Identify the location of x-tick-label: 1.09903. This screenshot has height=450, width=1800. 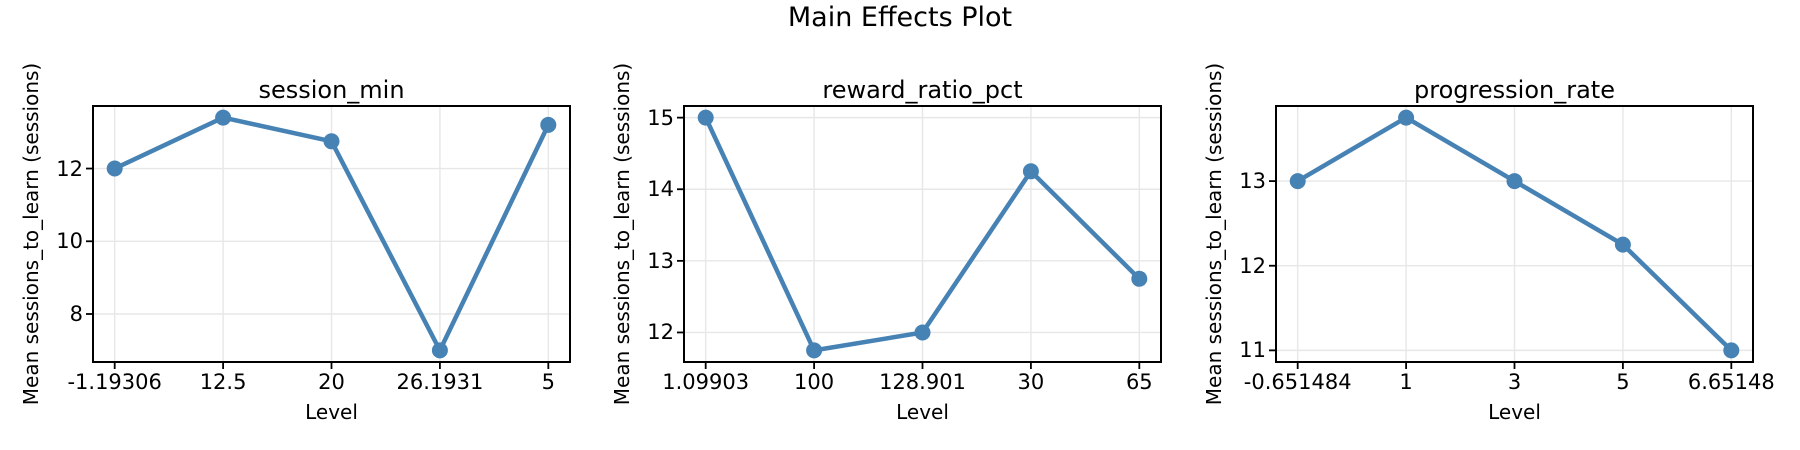
(706, 382).